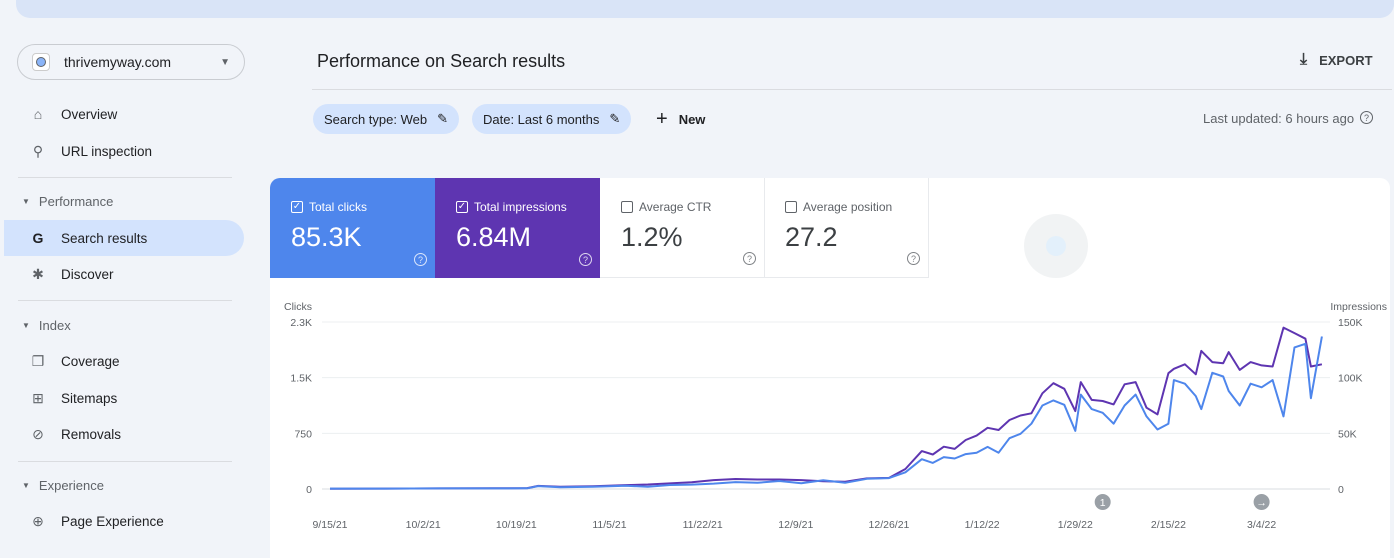 The height and width of the screenshot is (558, 1394). Describe the element at coordinates (225, 62) in the screenshot. I see `chevron-down-icon: ▼` at that location.